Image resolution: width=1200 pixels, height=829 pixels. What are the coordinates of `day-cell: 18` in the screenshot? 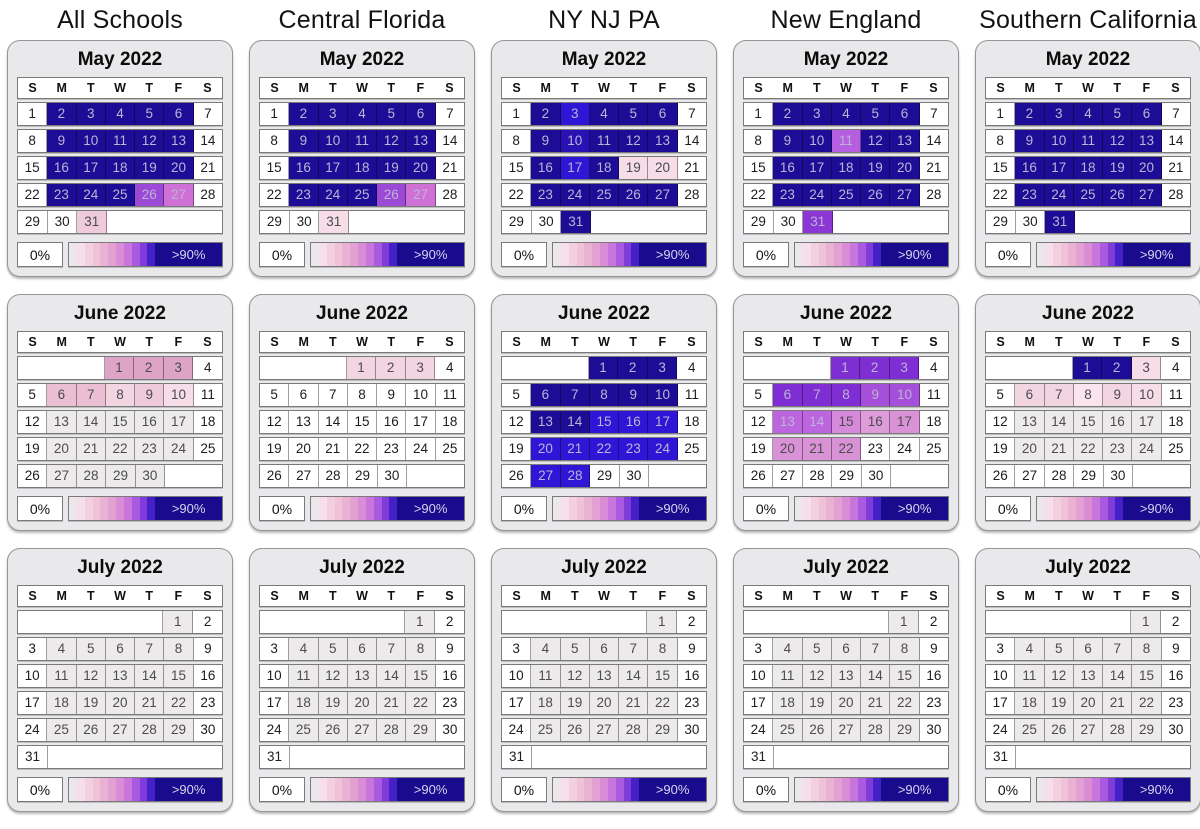 It's located at (304, 703).